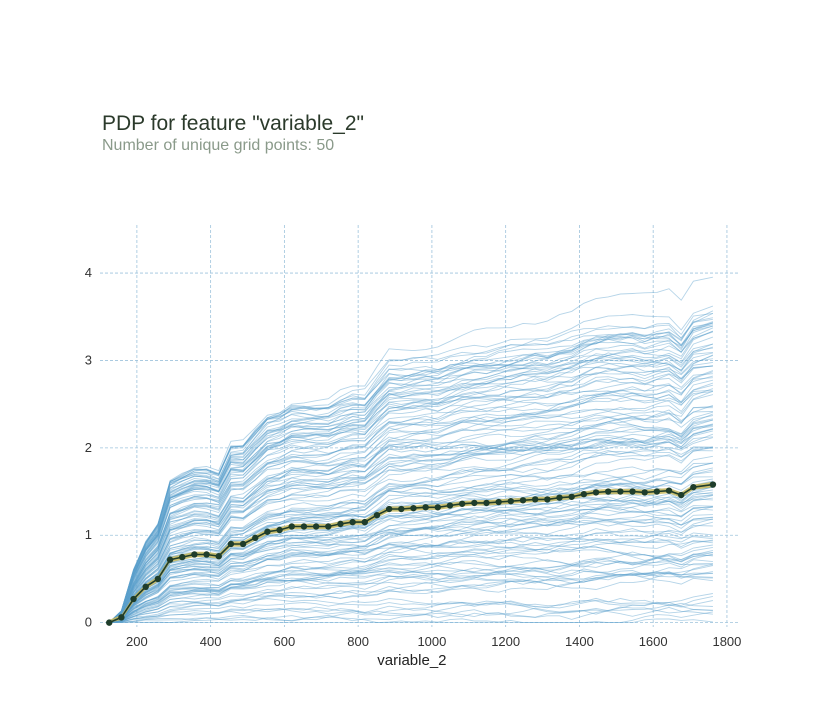  I want to click on y-tick-label: 0, so click(88, 622).